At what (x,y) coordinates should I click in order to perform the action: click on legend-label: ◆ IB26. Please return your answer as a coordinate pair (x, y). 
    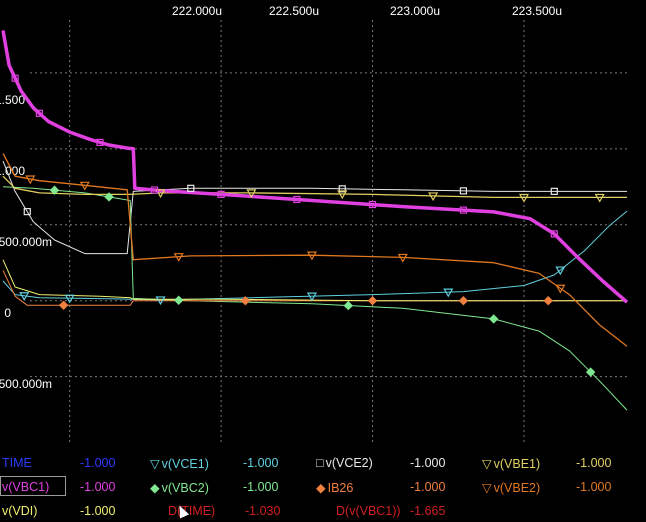
    Looking at the image, I should click on (334, 487).